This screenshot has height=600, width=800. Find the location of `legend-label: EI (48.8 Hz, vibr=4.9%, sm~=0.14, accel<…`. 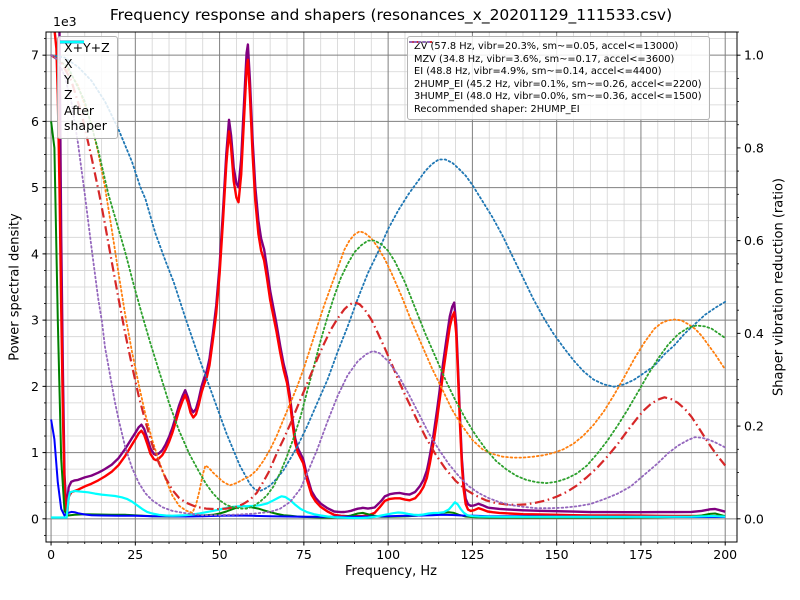

legend-label: EI (48.8 Hz, vibr=4.9%, sm~=0.14, accel<… is located at coordinates (538, 72).